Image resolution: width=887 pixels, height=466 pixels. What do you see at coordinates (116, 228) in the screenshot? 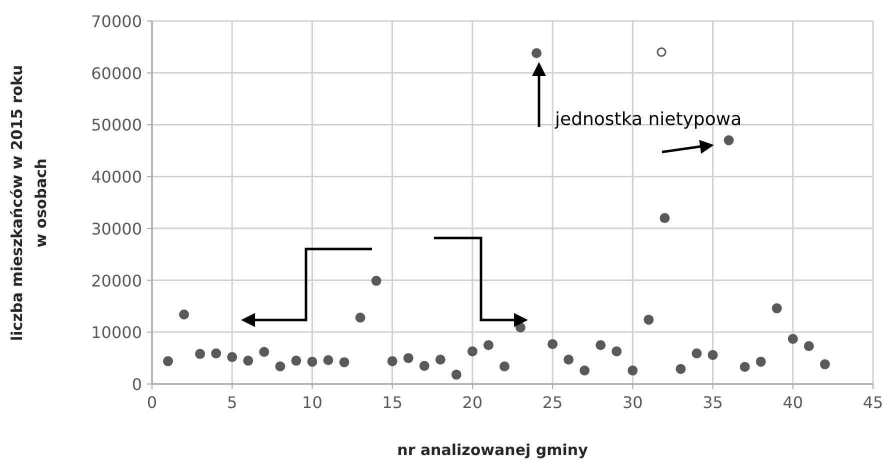
I see `y-tick-label: 30000` at bounding box center [116, 228].